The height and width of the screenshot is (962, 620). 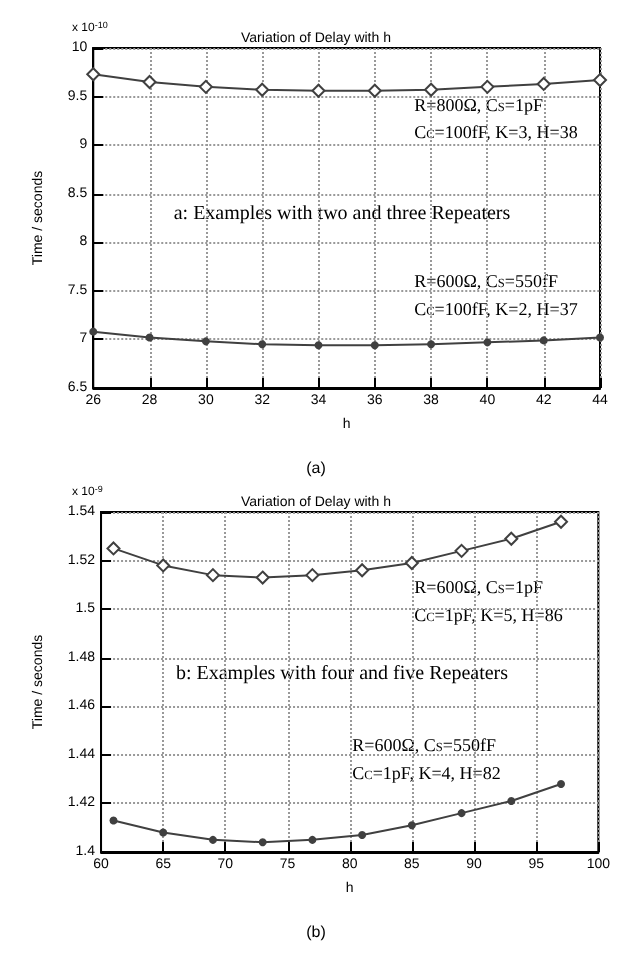 What do you see at coordinates (316, 932) in the screenshot?
I see `text: (b)` at bounding box center [316, 932].